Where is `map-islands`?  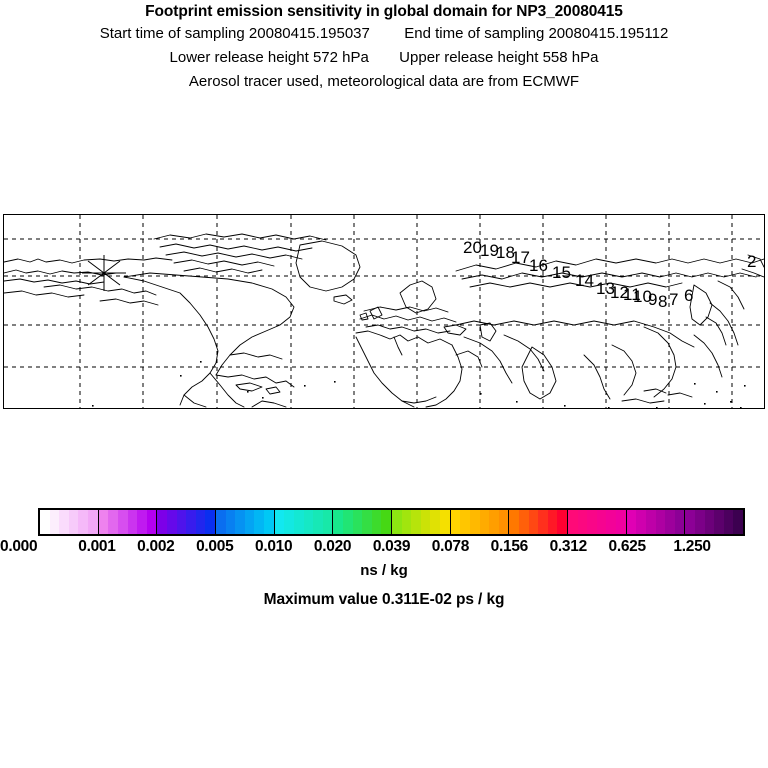
map-islands is located at coordinates (419, 384).